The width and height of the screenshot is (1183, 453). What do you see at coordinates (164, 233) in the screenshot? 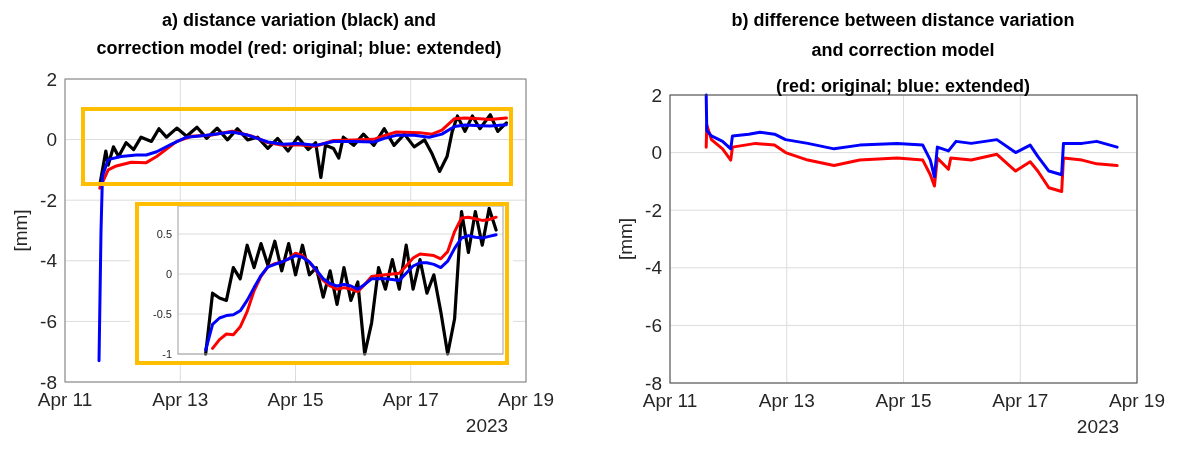
I see `y-tick-label: 0.5` at bounding box center [164, 233].